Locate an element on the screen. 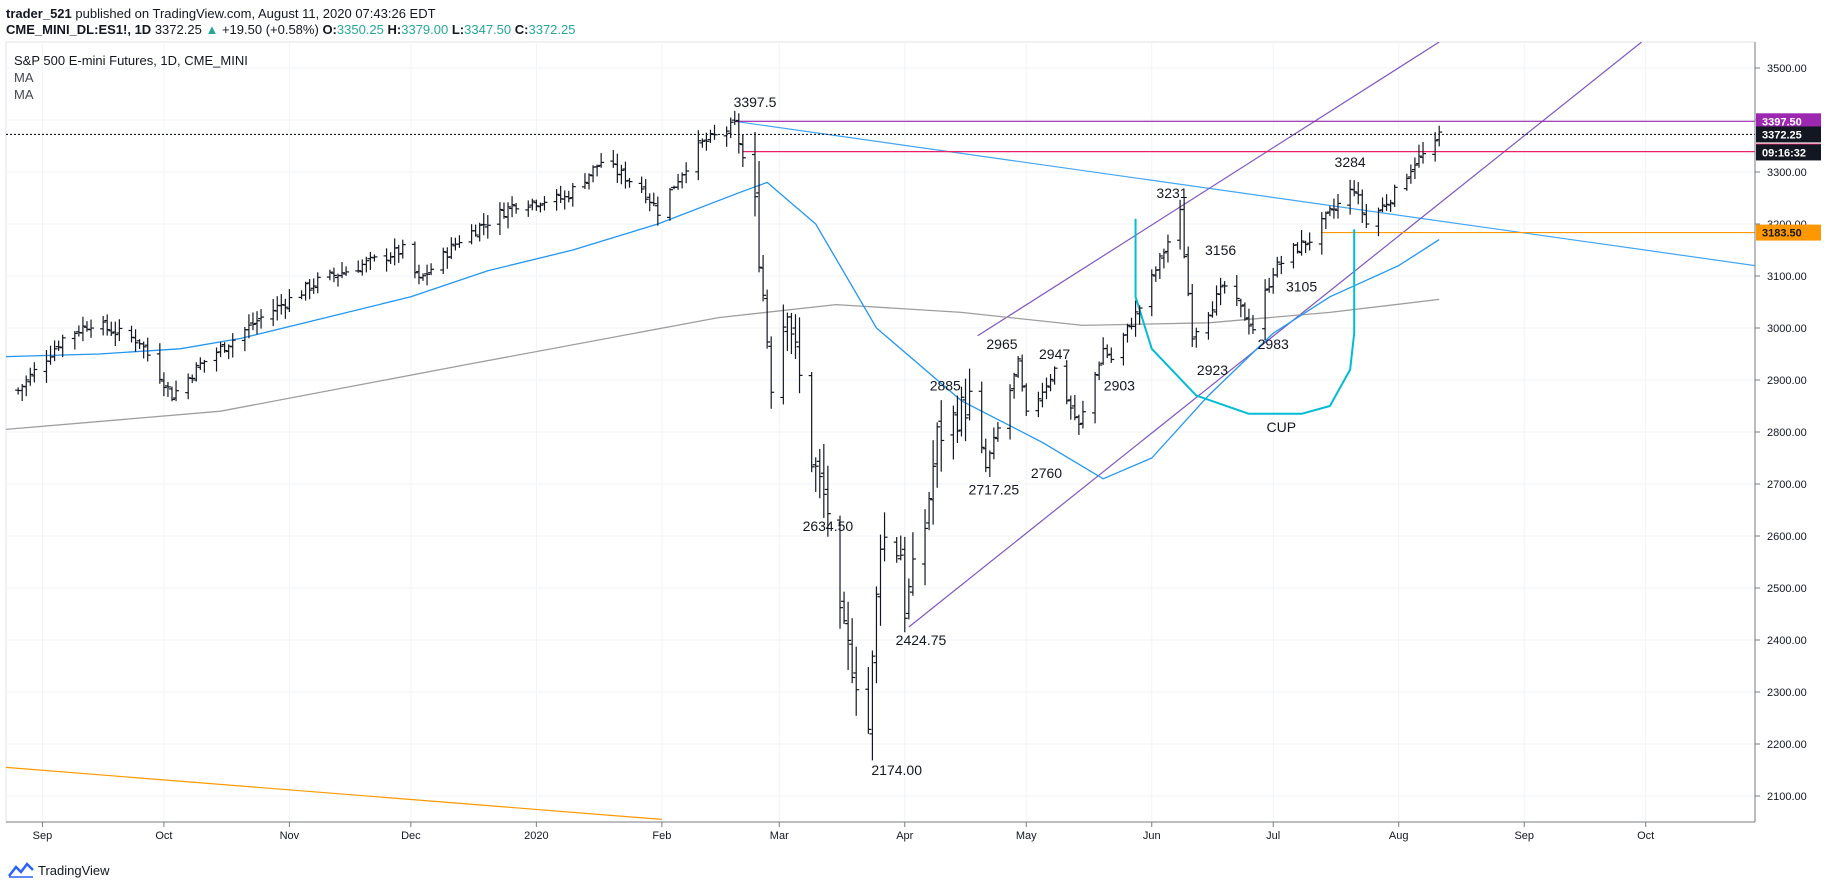 This screenshot has height=889, width=1828. brand-name: TradingView is located at coordinates (74, 870).